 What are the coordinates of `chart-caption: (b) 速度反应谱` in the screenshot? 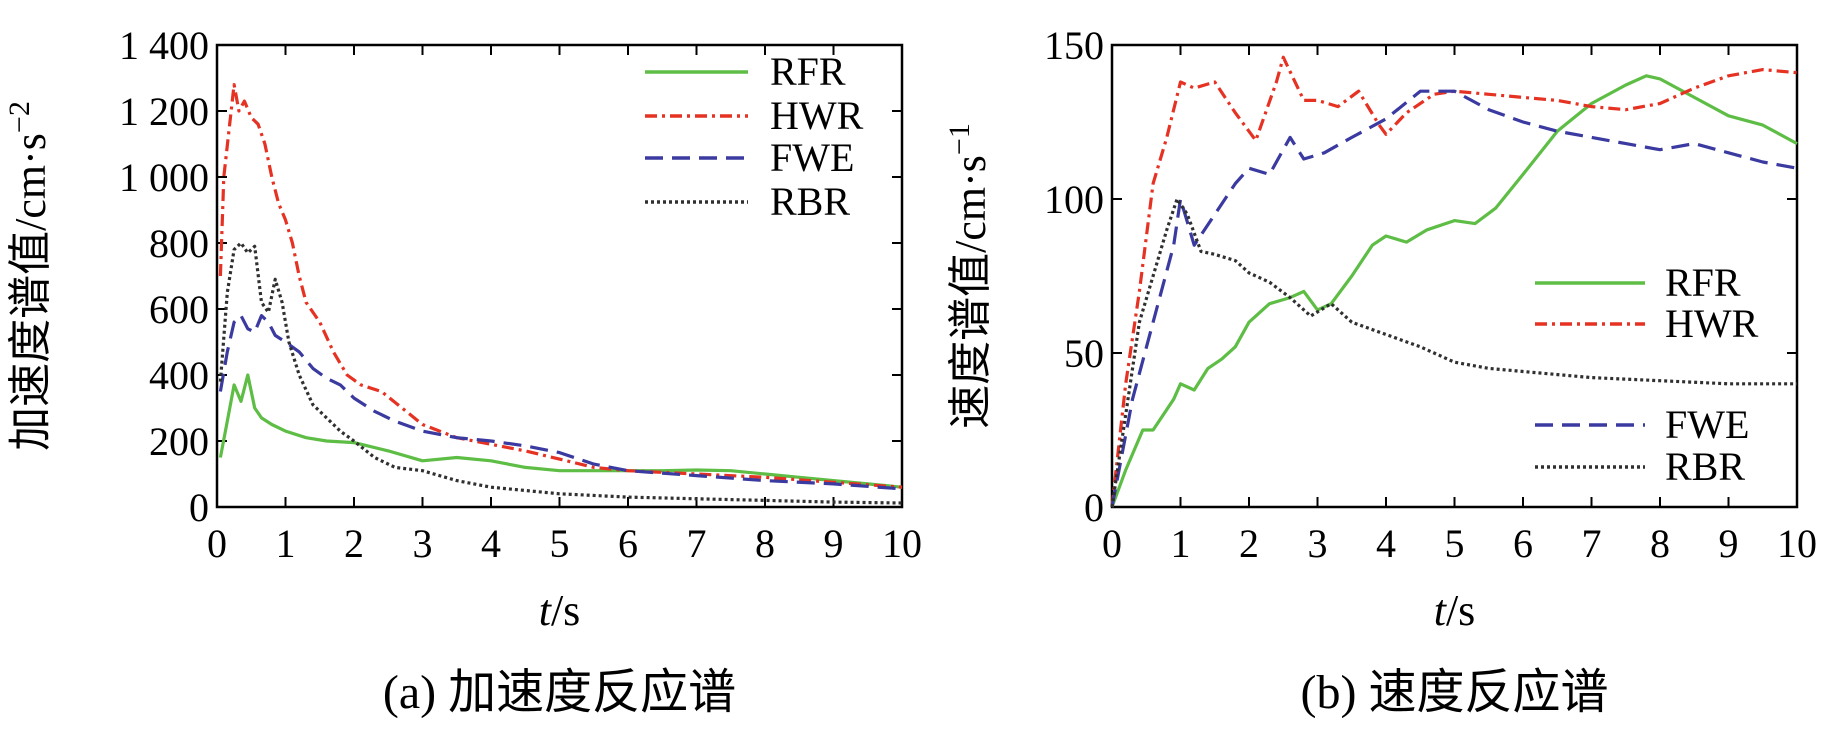 It's located at (1455, 692).